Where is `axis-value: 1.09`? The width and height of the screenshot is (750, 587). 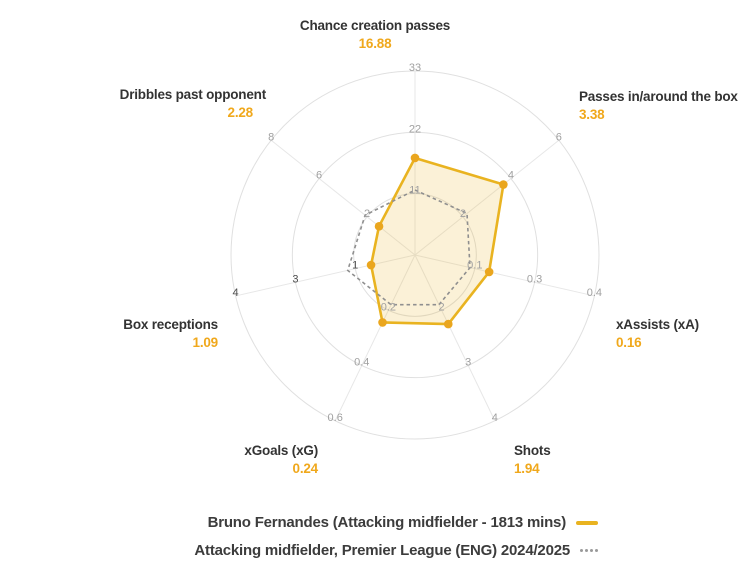
axis-value: 1.09 is located at coordinates (205, 342).